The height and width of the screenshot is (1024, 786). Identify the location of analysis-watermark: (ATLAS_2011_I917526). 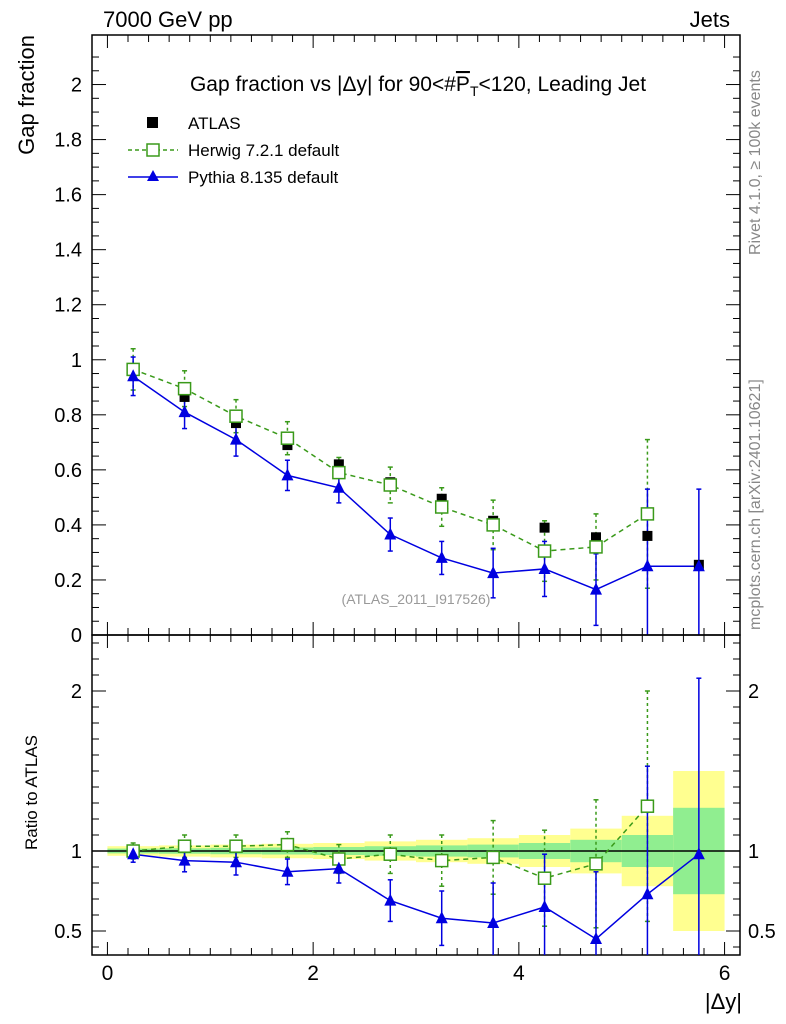
(416, 599).